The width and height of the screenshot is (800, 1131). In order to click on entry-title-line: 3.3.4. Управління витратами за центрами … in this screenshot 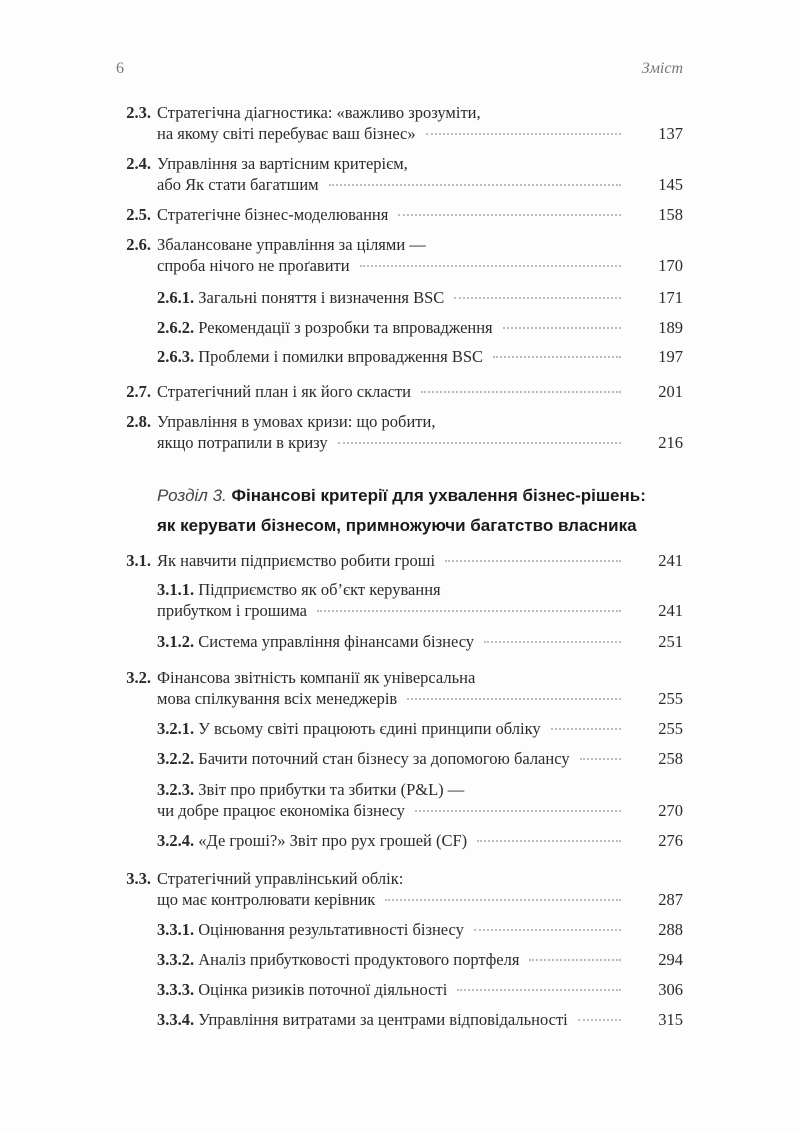, I will do `click(362, 1019)`.